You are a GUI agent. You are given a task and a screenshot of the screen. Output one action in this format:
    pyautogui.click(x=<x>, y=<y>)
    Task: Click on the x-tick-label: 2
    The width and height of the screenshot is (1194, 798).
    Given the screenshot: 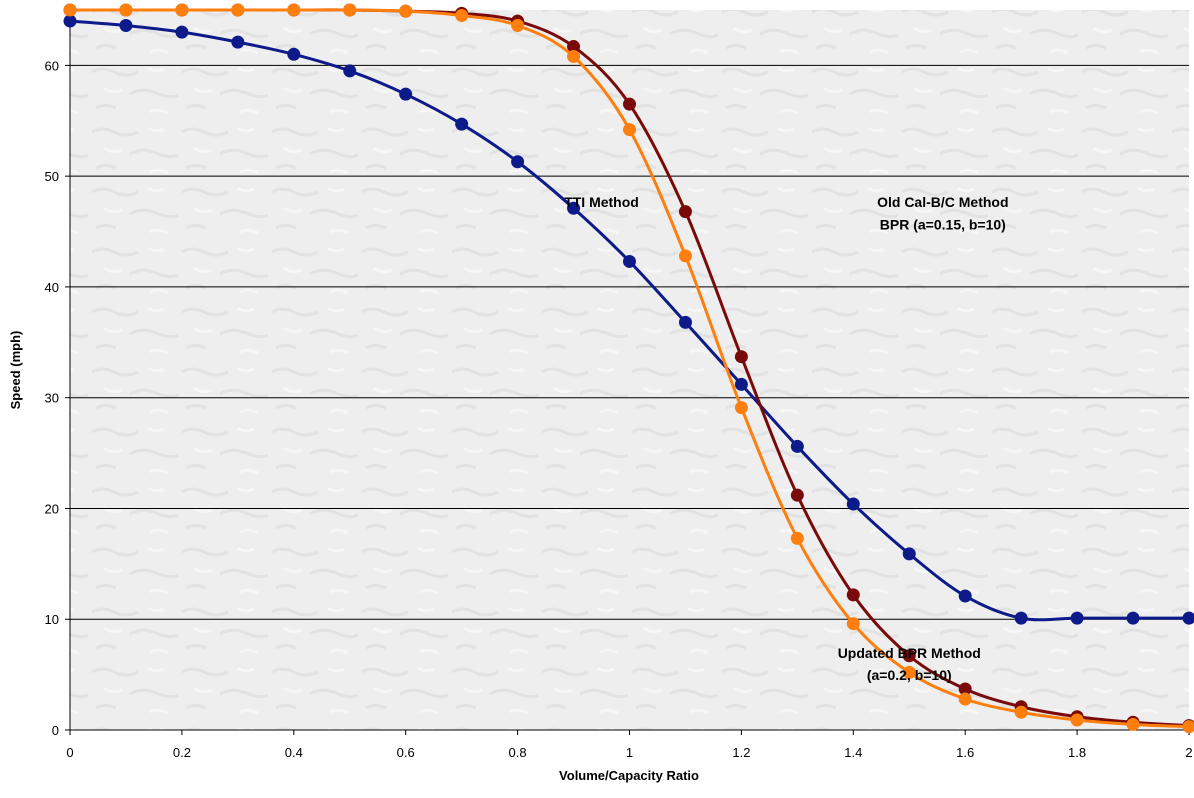 What is the action you would take?
    pyautogui.click(x=1188, y=752)
    